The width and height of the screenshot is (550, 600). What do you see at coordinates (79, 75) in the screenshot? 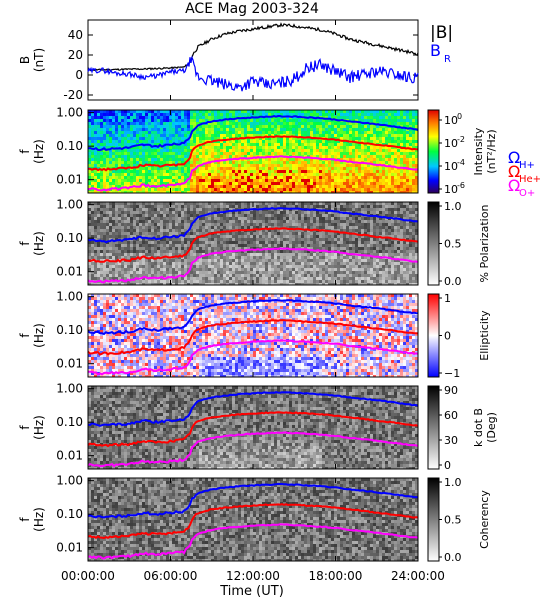
I see `b-ytick-label: 0` at bounding box center [79, 75].